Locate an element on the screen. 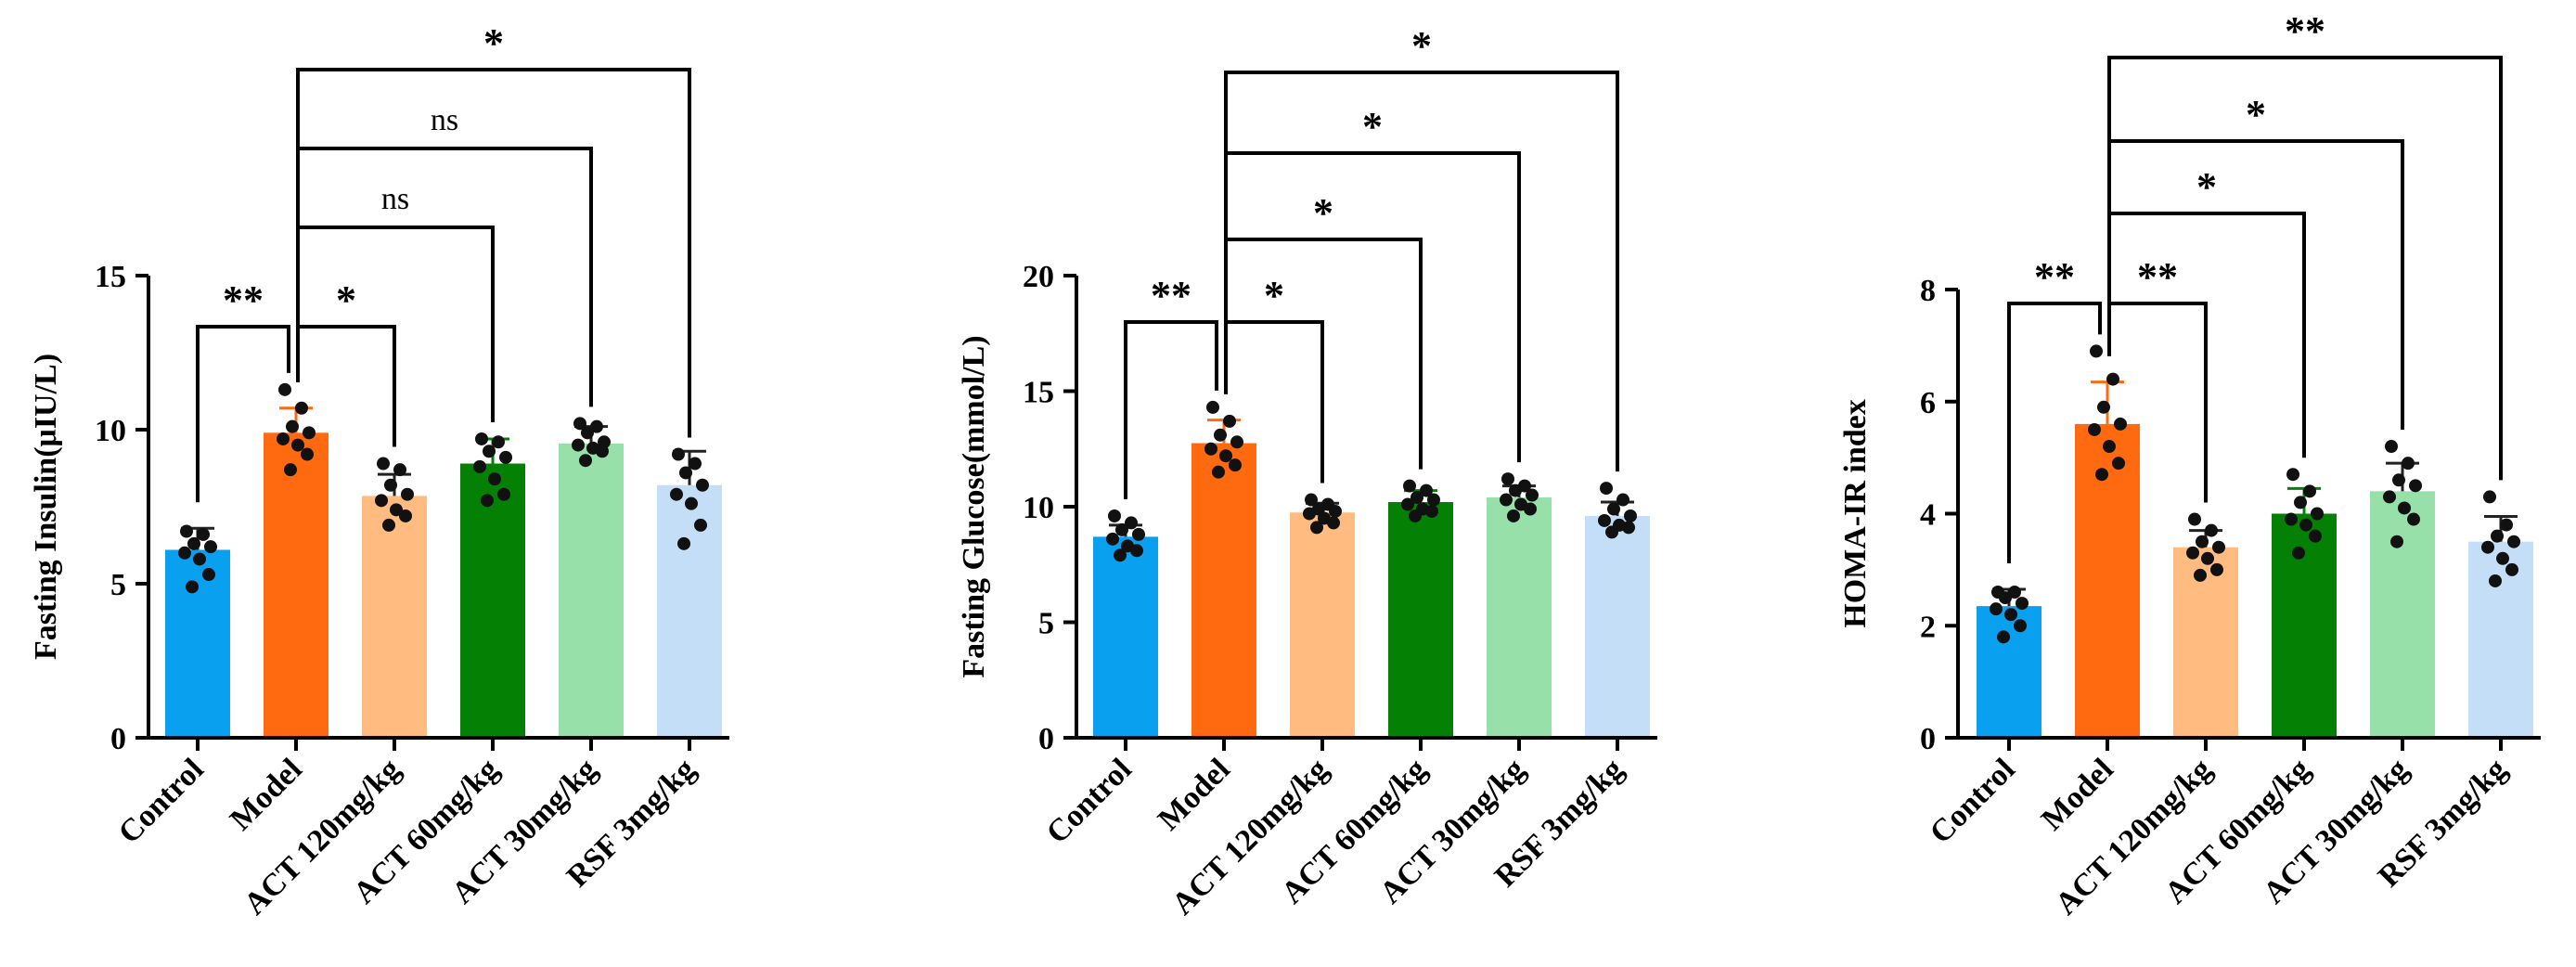  bar-act-60mg-kg is located at coordinates (2304, 625).